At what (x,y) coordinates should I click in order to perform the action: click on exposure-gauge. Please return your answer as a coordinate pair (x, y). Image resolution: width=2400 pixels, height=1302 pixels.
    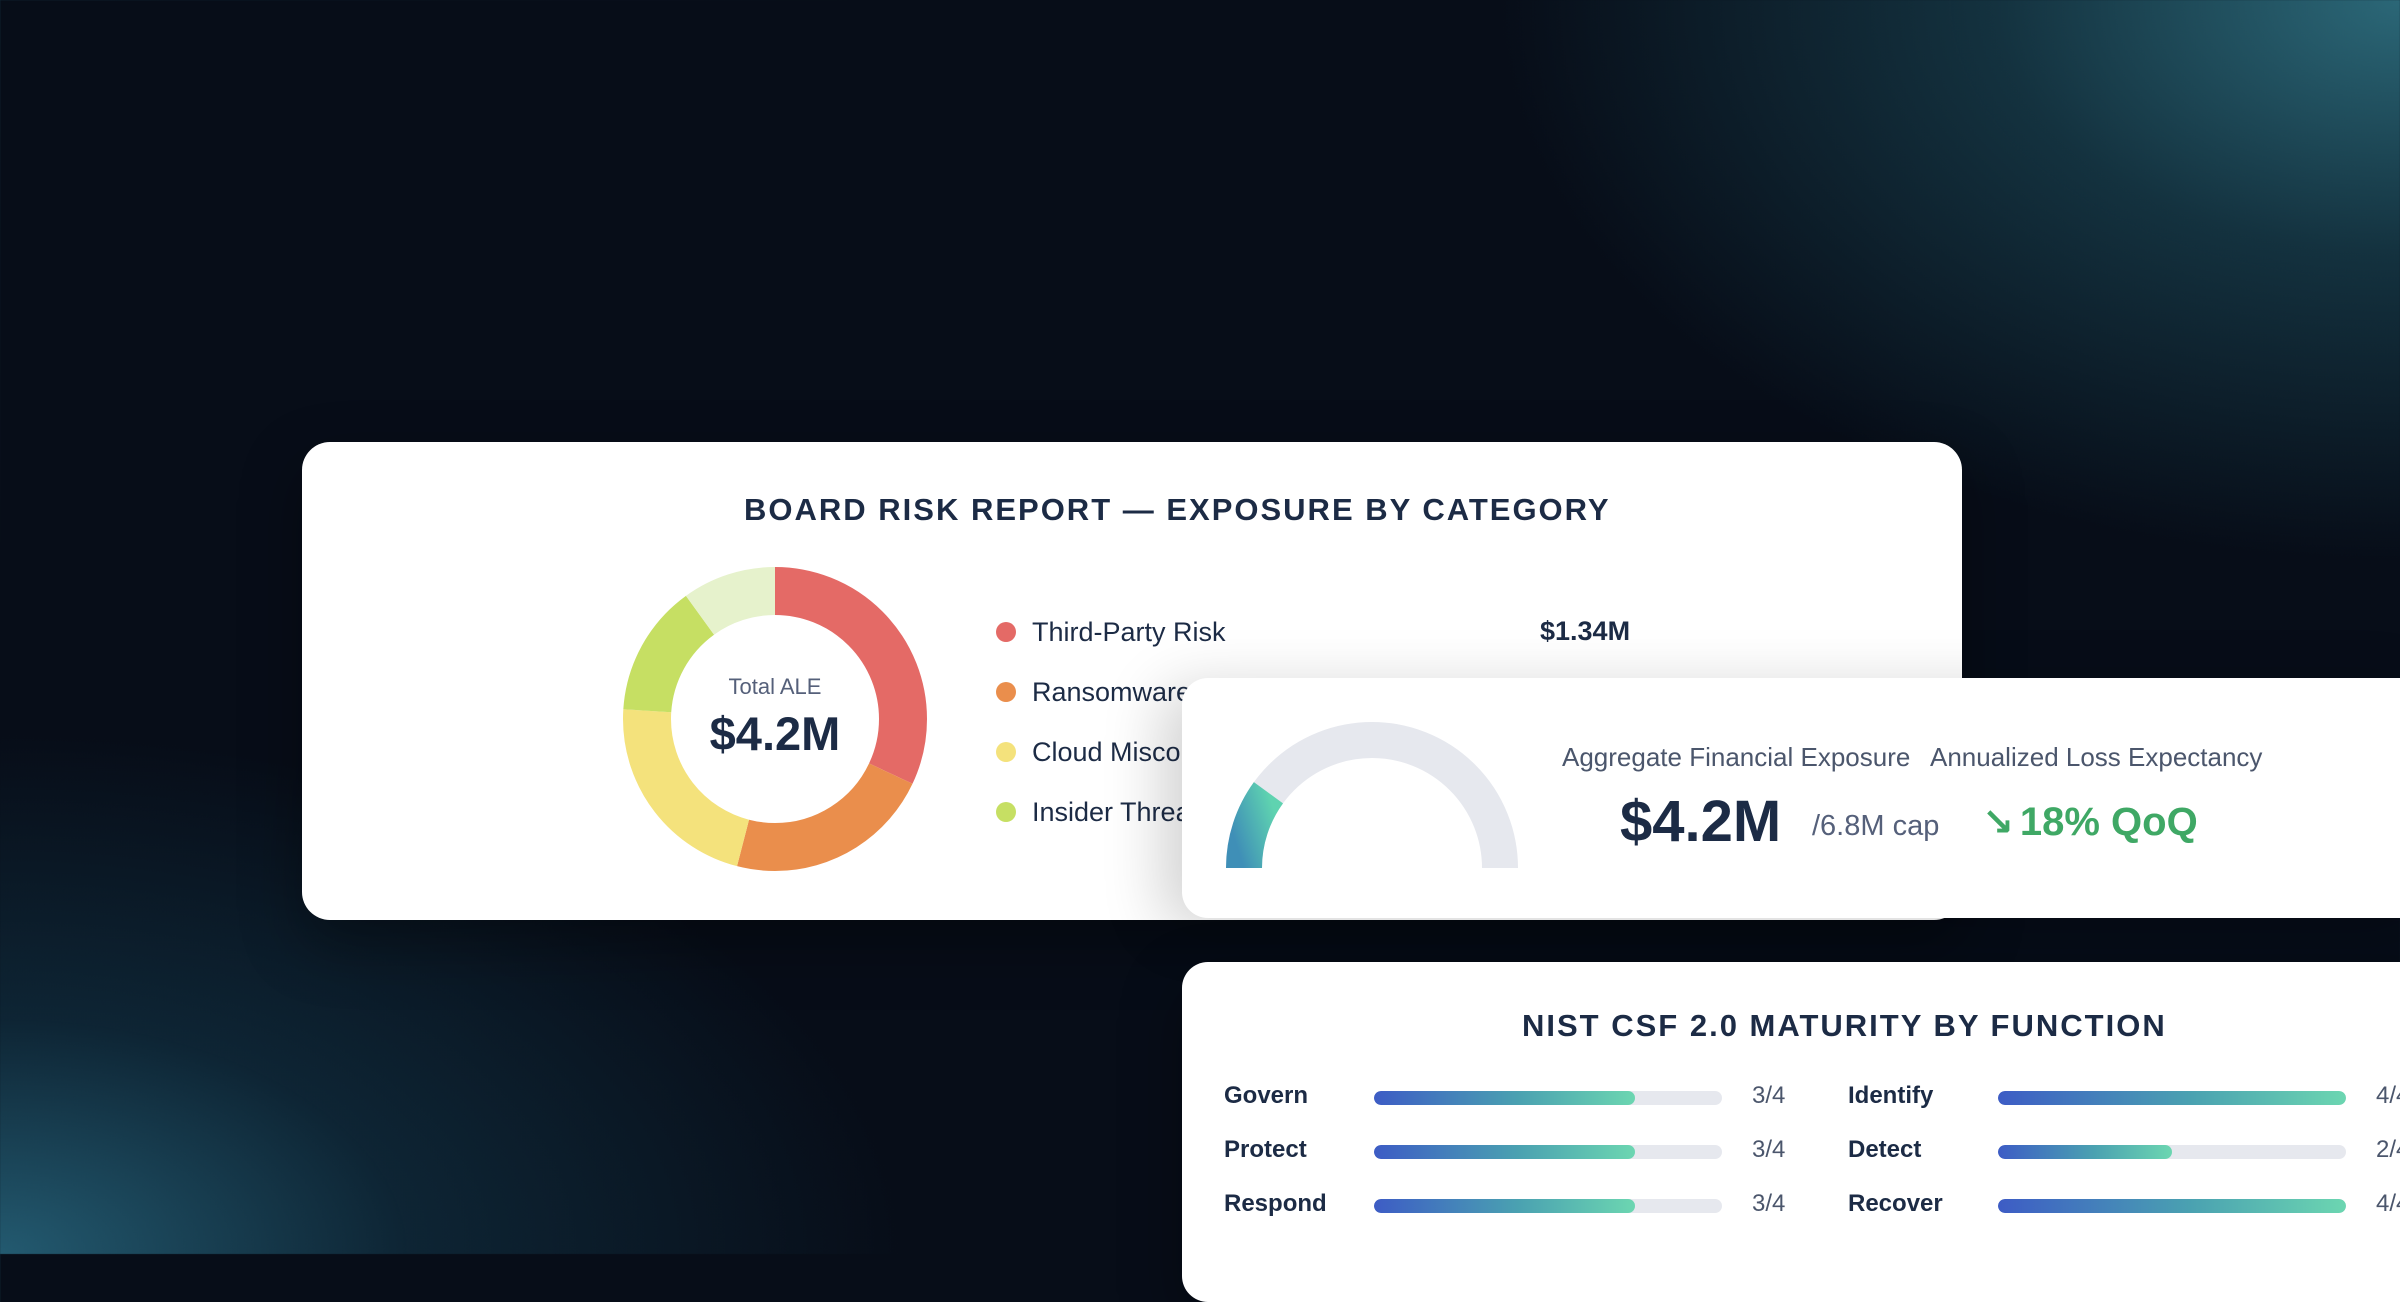
    Looking at the image, I should click on (1372, 795).